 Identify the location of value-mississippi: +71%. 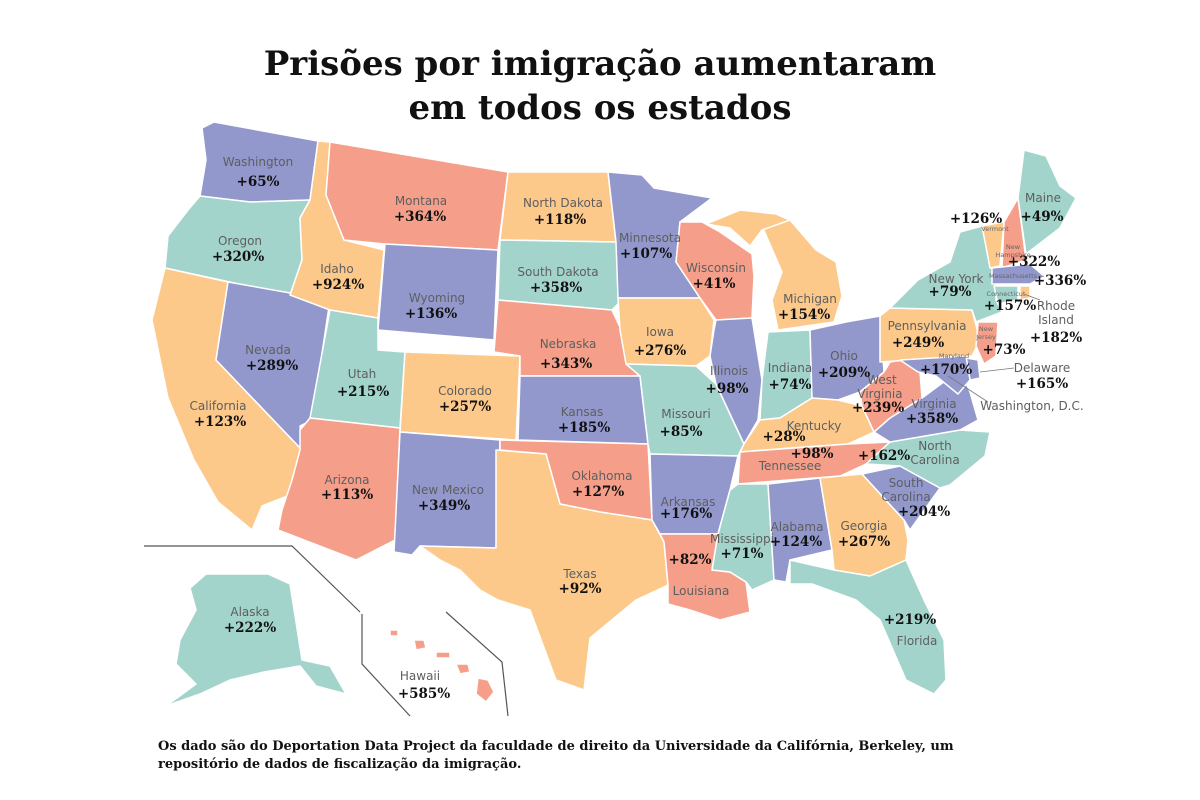
(742, 554).